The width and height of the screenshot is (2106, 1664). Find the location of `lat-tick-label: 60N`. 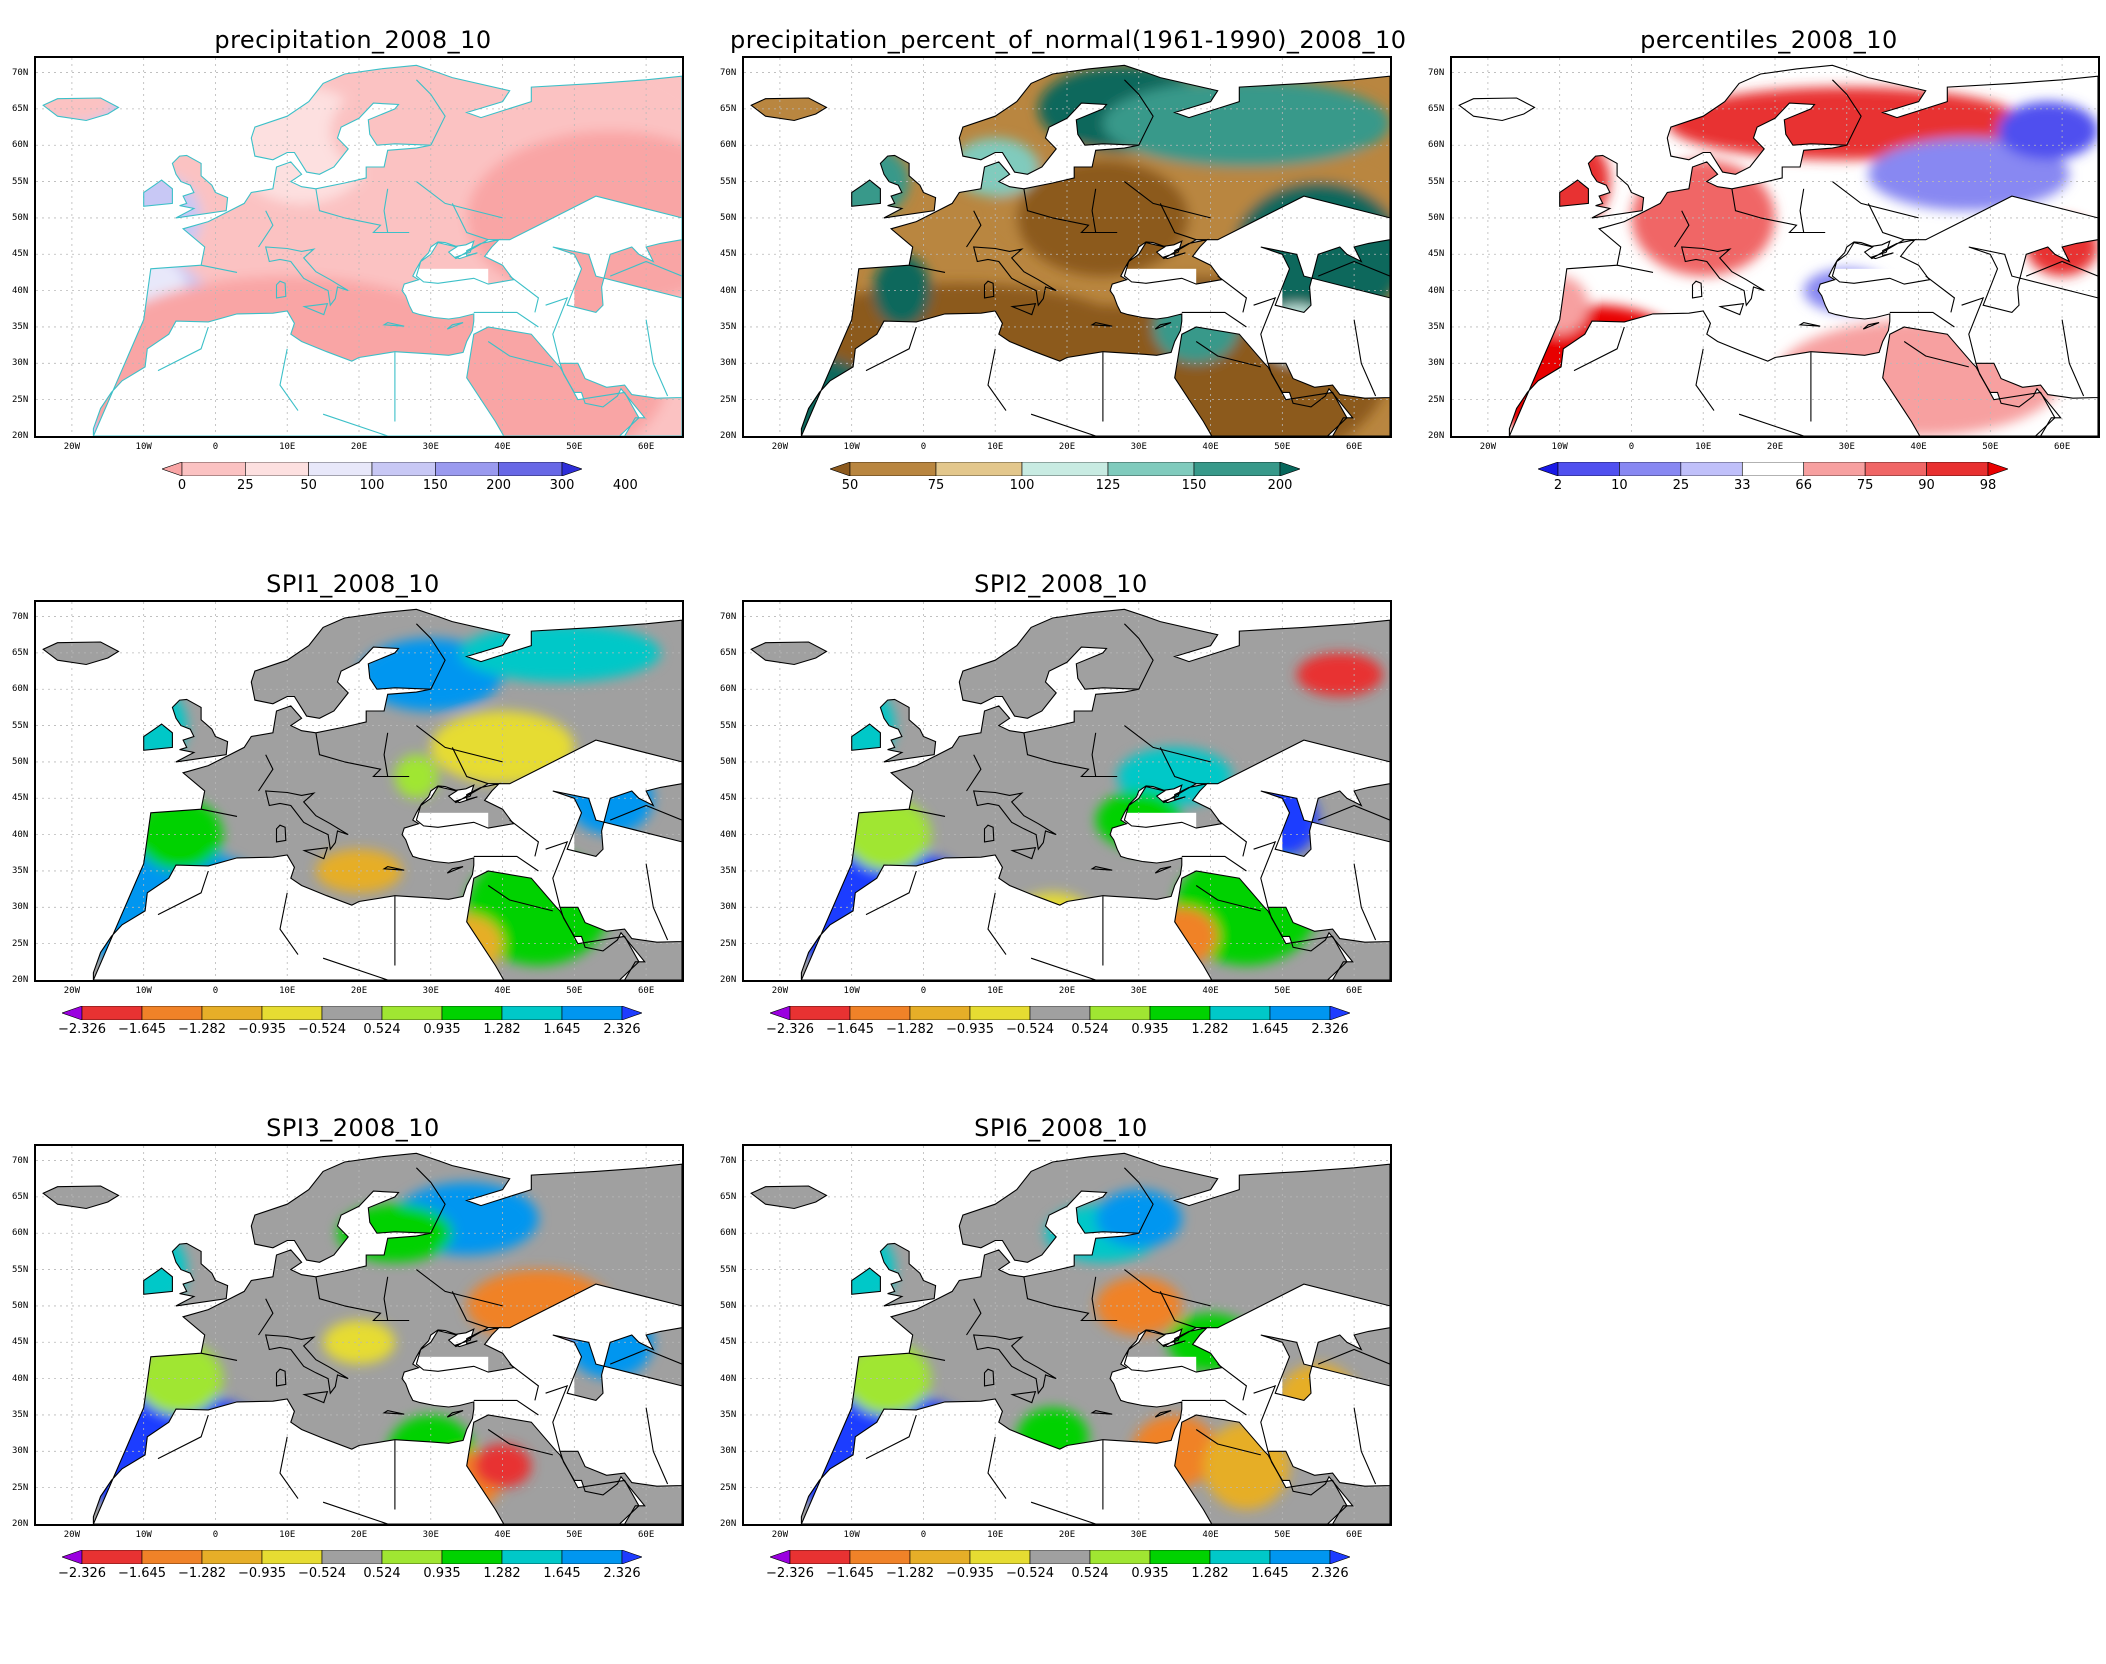

lat-tick-label: 60N is located at coordinates (20, 1233).